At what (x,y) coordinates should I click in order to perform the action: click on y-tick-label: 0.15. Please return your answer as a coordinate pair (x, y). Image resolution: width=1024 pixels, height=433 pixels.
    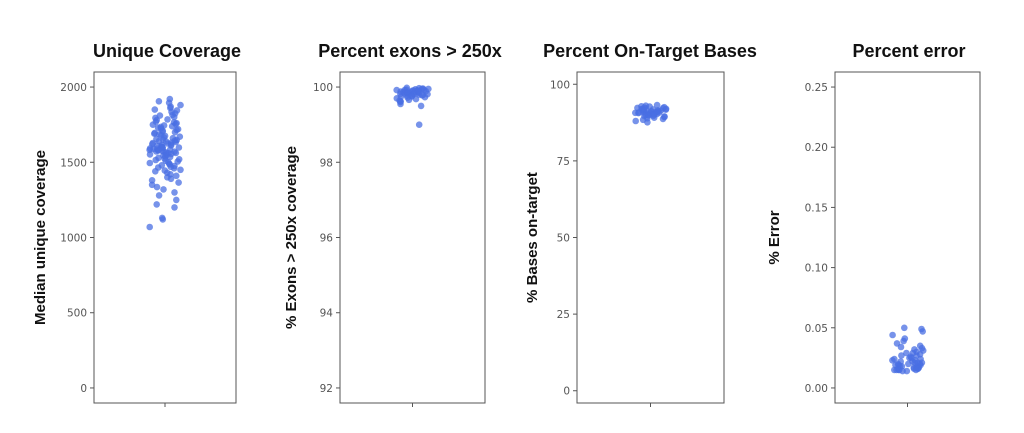
    Looking at the image, I should click on (816, 208).